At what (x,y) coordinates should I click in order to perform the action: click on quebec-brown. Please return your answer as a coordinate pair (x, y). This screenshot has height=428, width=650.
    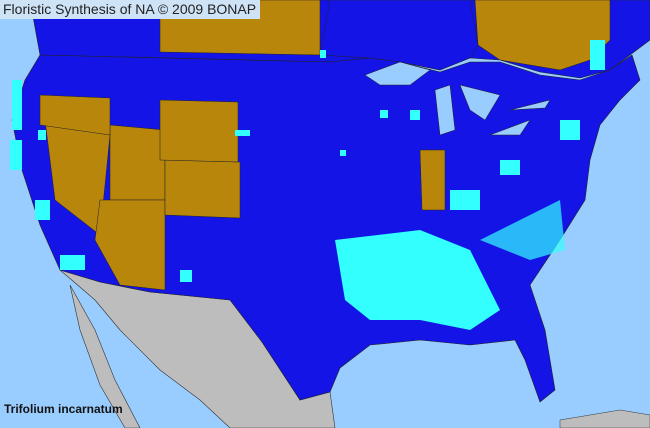
    Looking at the image, I should click on (542, 35).